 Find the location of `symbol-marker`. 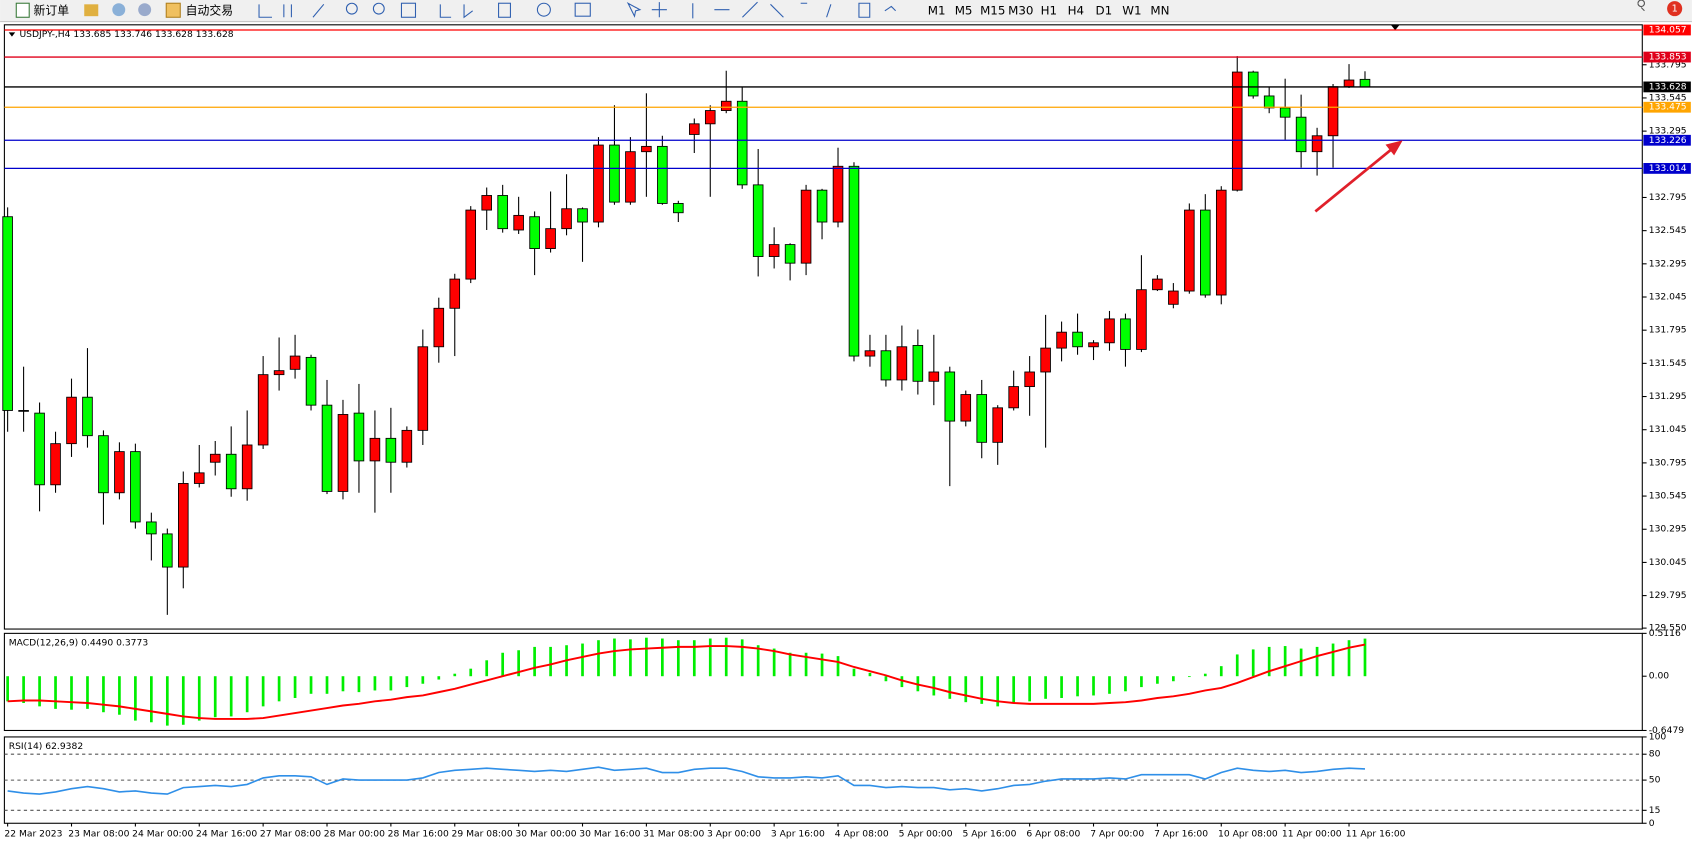

symbol-marker is located at coordinates (12, 34).